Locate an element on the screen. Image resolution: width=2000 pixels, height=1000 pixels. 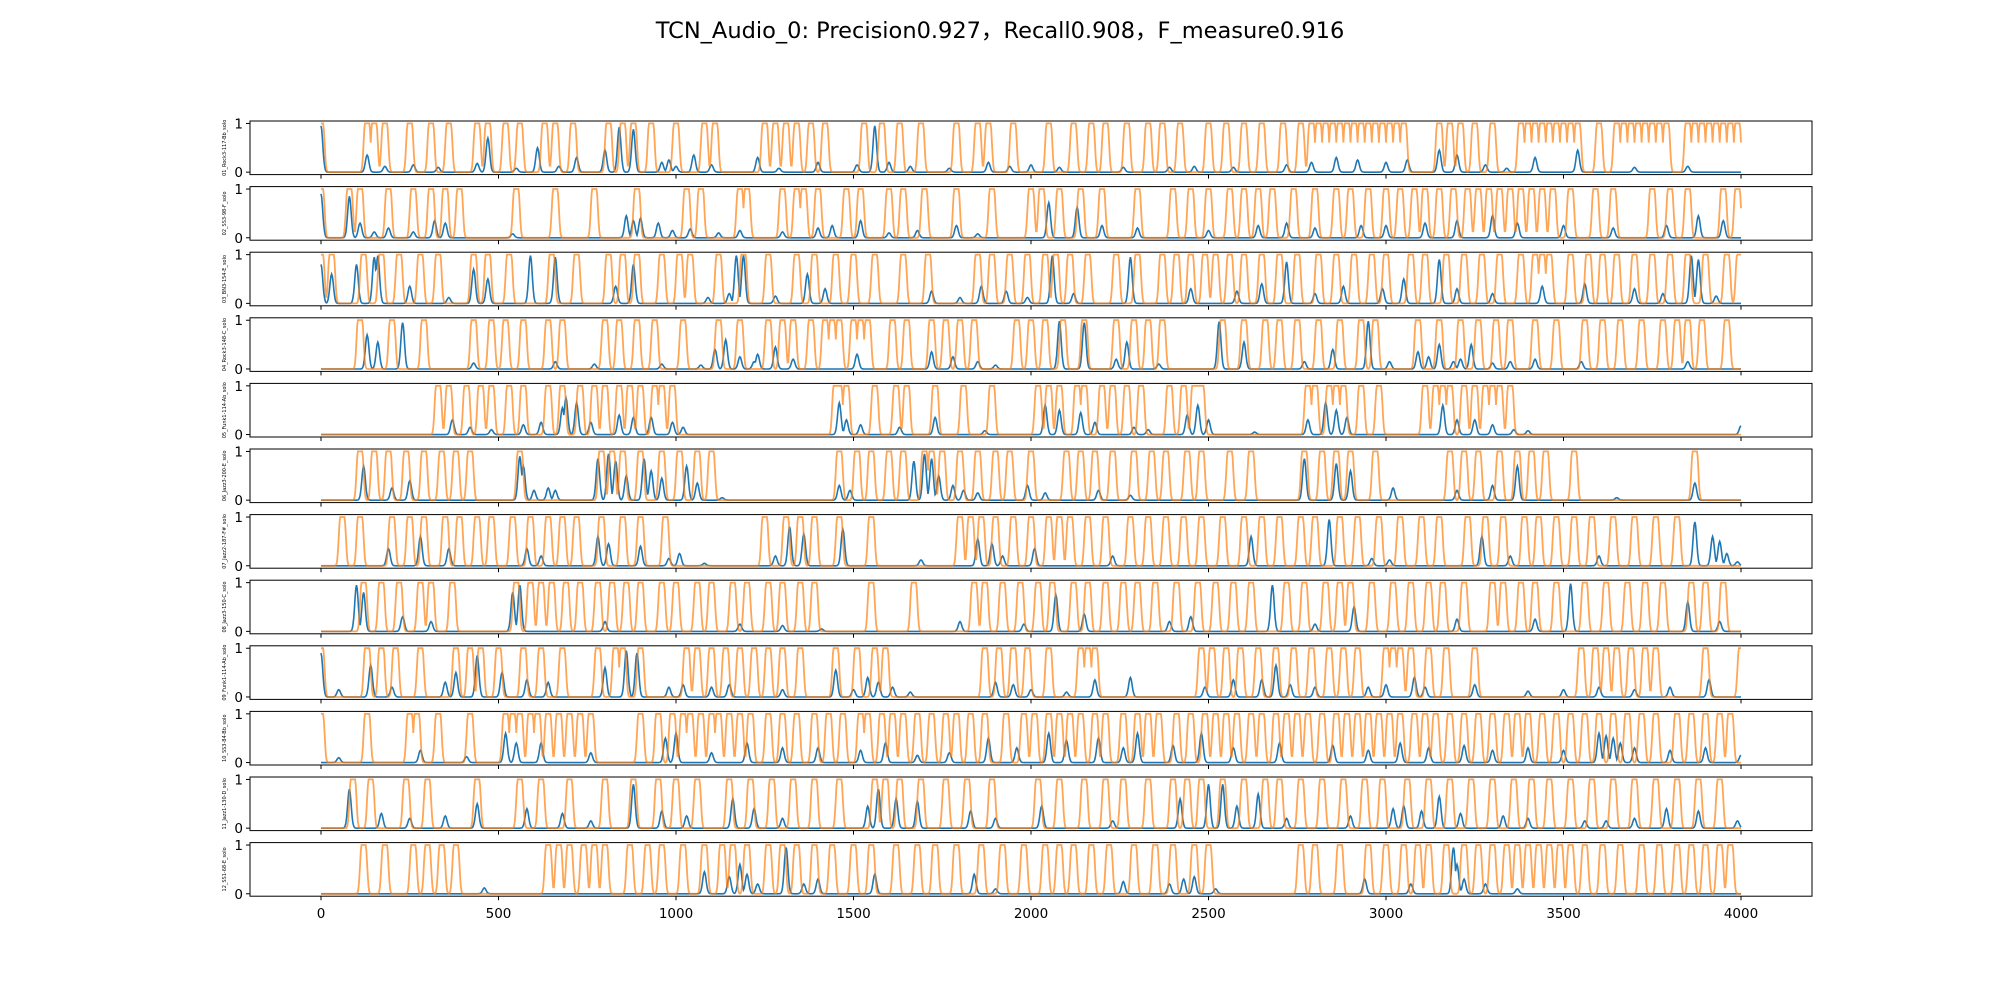
subplot-ylabel: 01_Rock3-117-Bb_solo is located at coordinates (225, 148).